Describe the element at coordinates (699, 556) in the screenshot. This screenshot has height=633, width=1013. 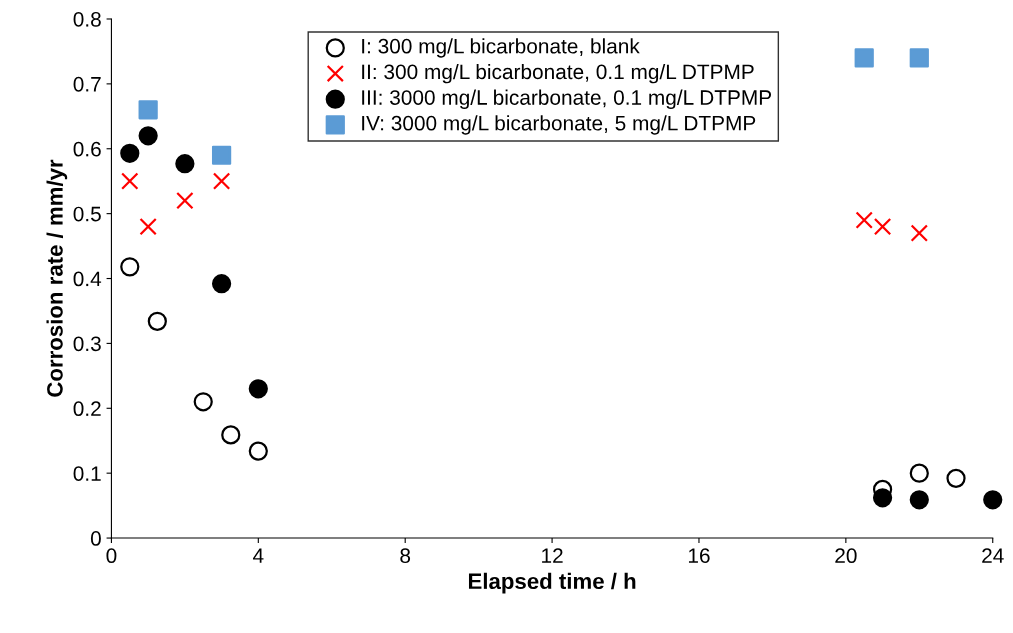
I see `x-tick-label: 16` at that location.